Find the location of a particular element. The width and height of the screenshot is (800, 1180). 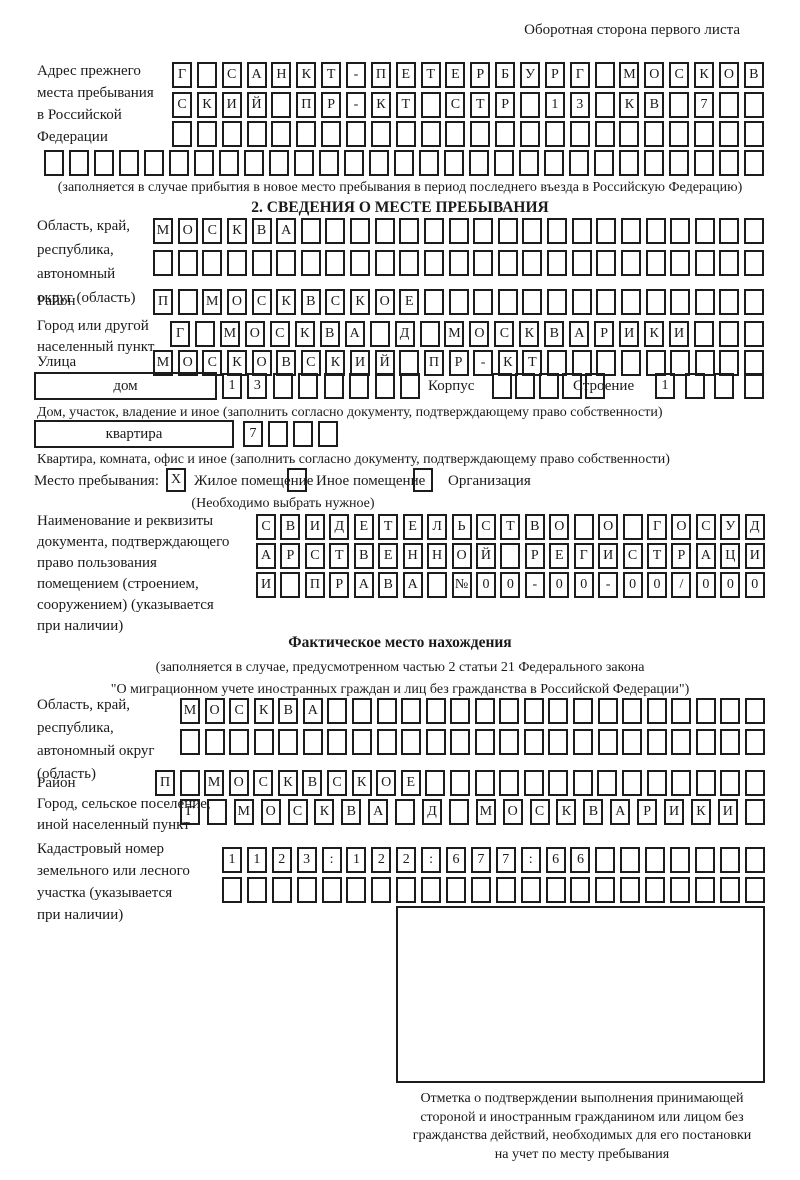

char-cell: 7 is located at coordinates (253, 434).